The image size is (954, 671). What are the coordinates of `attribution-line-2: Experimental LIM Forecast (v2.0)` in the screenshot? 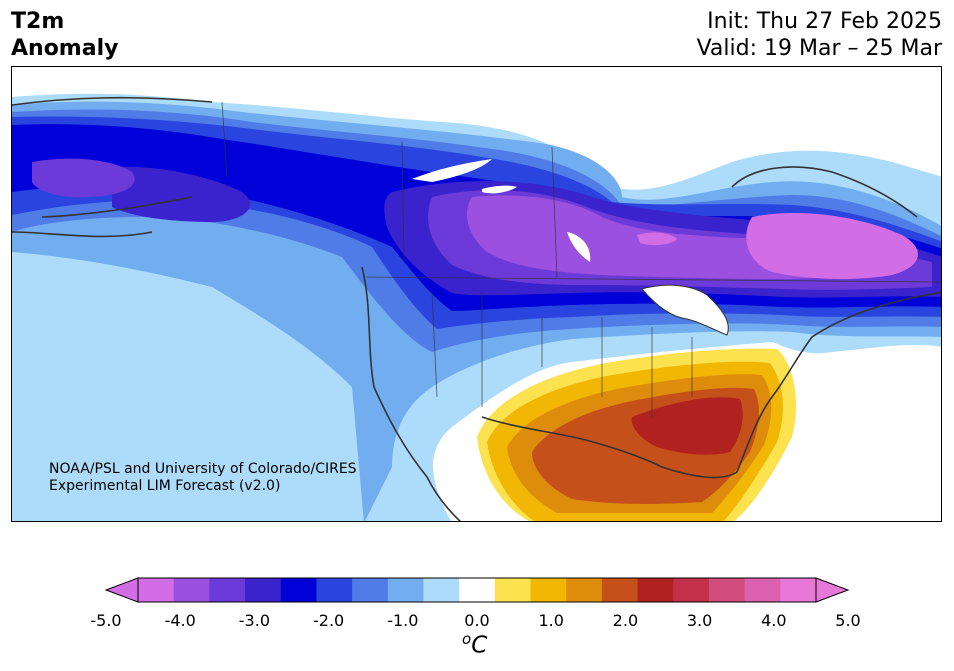 It's located at (165, 486).